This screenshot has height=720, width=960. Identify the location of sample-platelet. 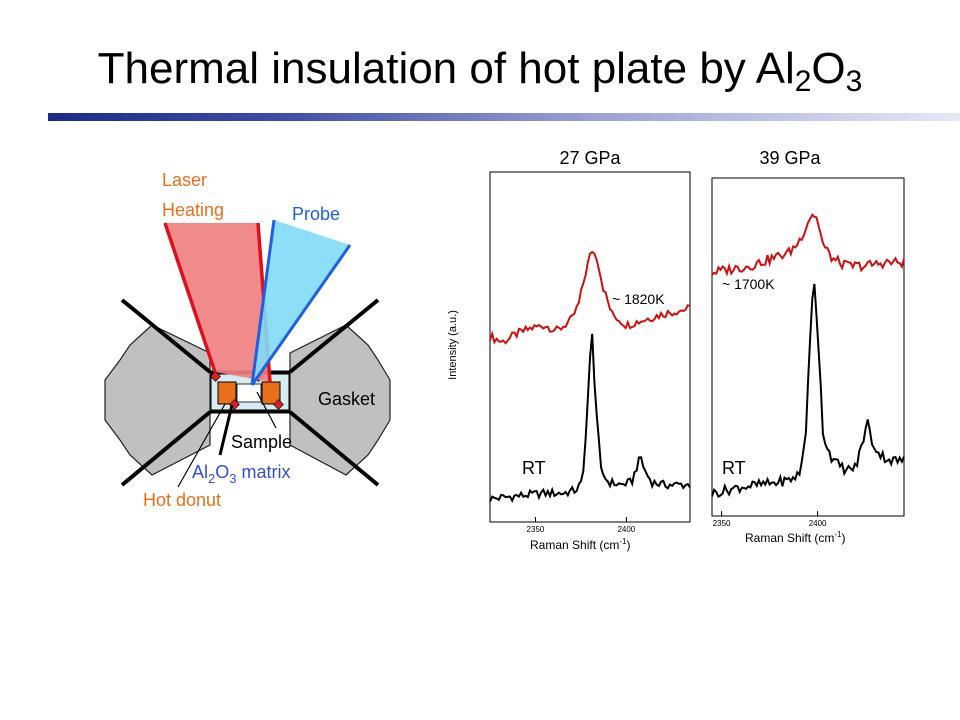
(249, 393).